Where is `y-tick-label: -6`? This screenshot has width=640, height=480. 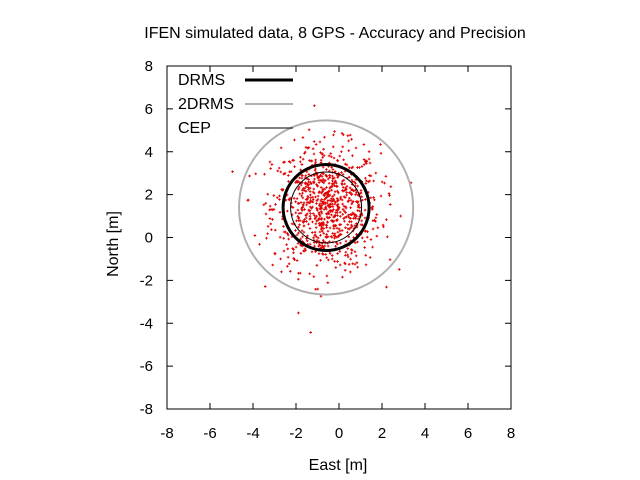
y-tick-label: -6 is located at coordinates (146, 366).